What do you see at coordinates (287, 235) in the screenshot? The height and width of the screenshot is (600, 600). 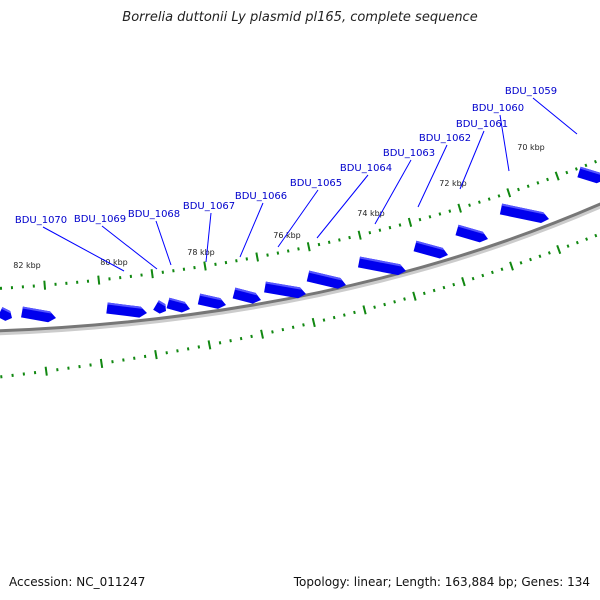 I see `kbp-label: 76 kbp` at bounding box center [287, 235].